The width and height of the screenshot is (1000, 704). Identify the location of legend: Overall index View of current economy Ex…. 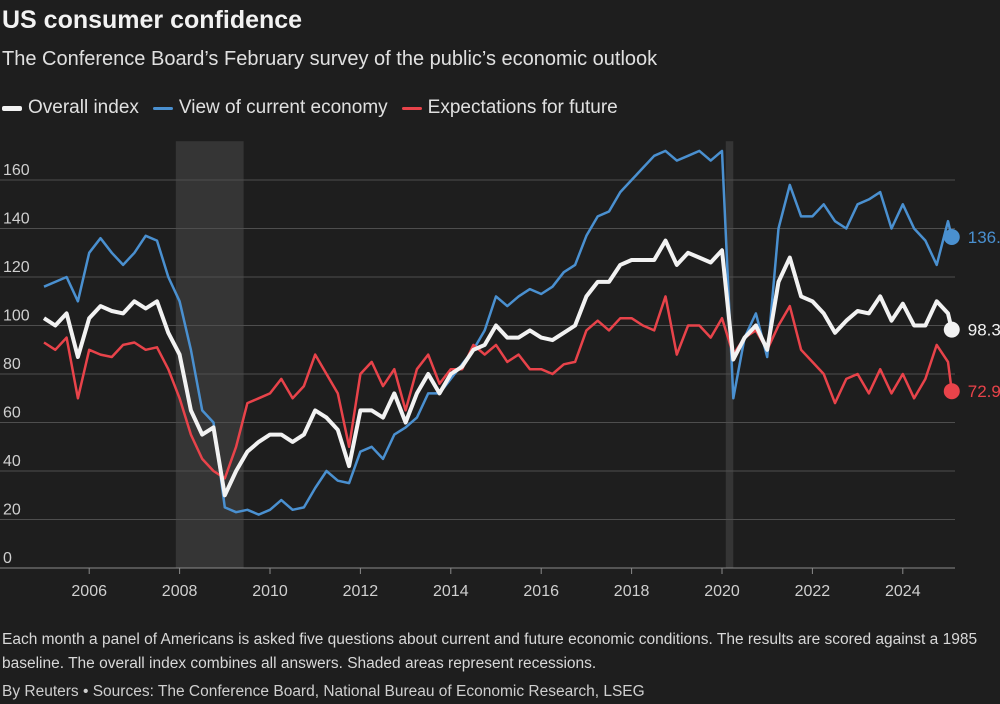
(310, 108).